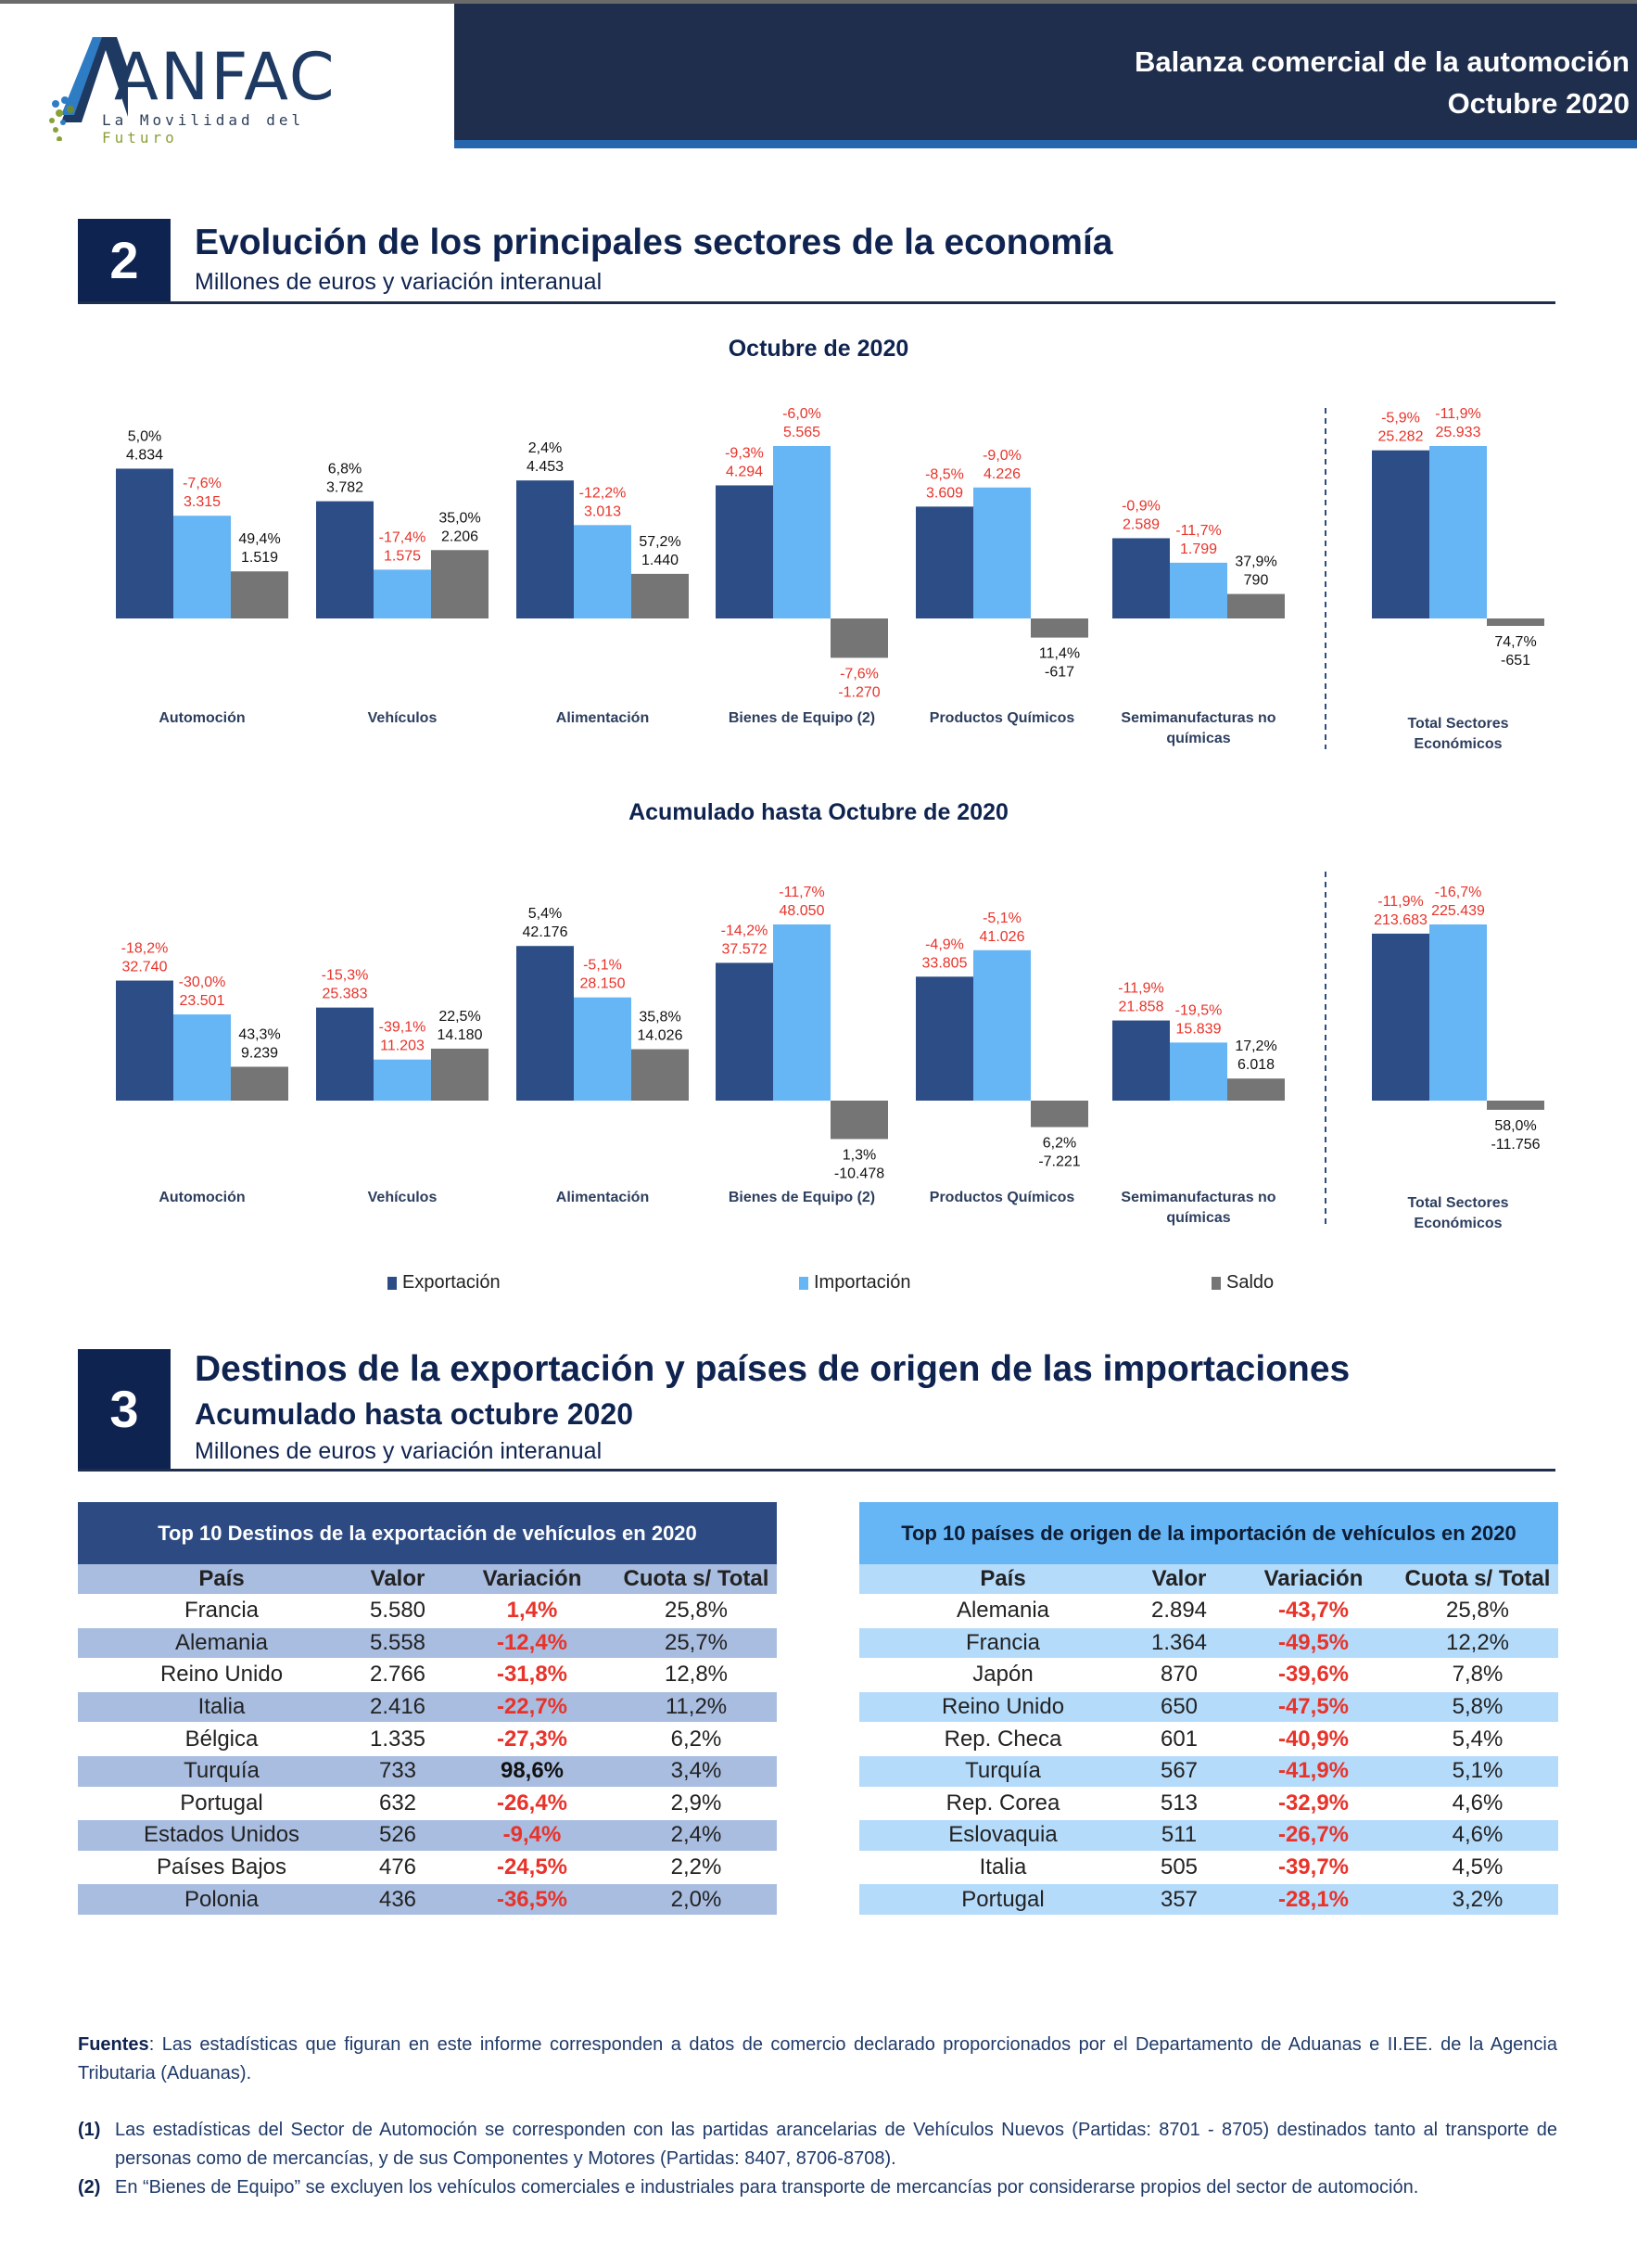 Image resolution: width=1637 pixels, height=2268 pixels. I want to click on cell-value: 511, so click(1179, 1835).